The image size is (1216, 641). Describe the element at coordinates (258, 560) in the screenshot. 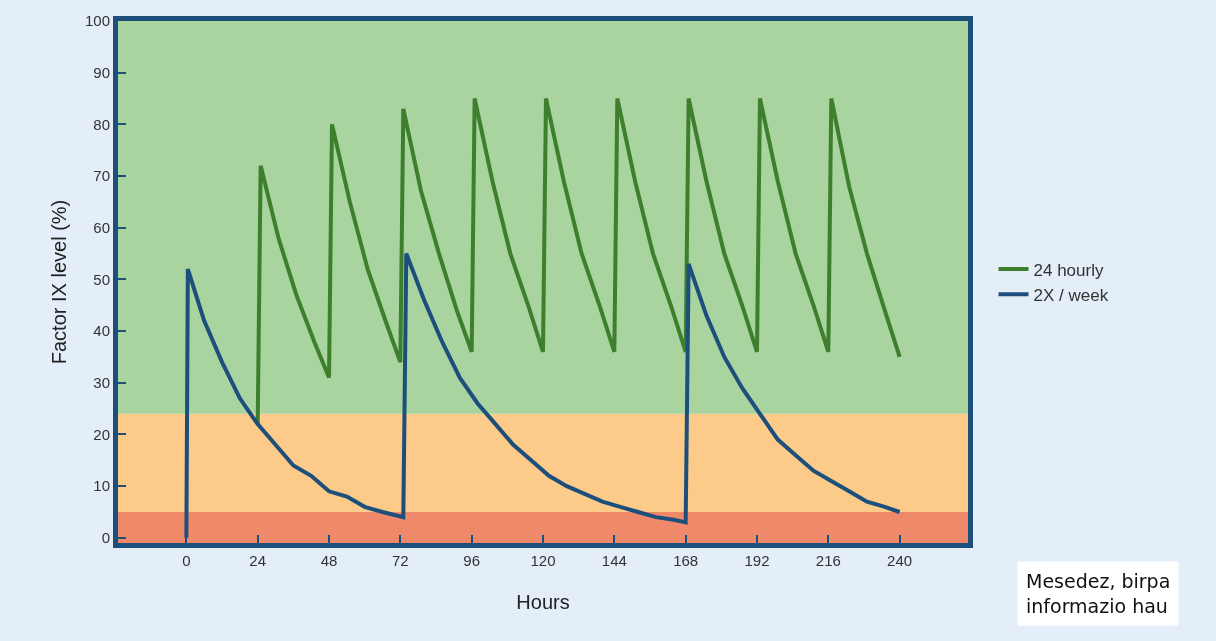

I see `x-tick-label: 24` at that location.